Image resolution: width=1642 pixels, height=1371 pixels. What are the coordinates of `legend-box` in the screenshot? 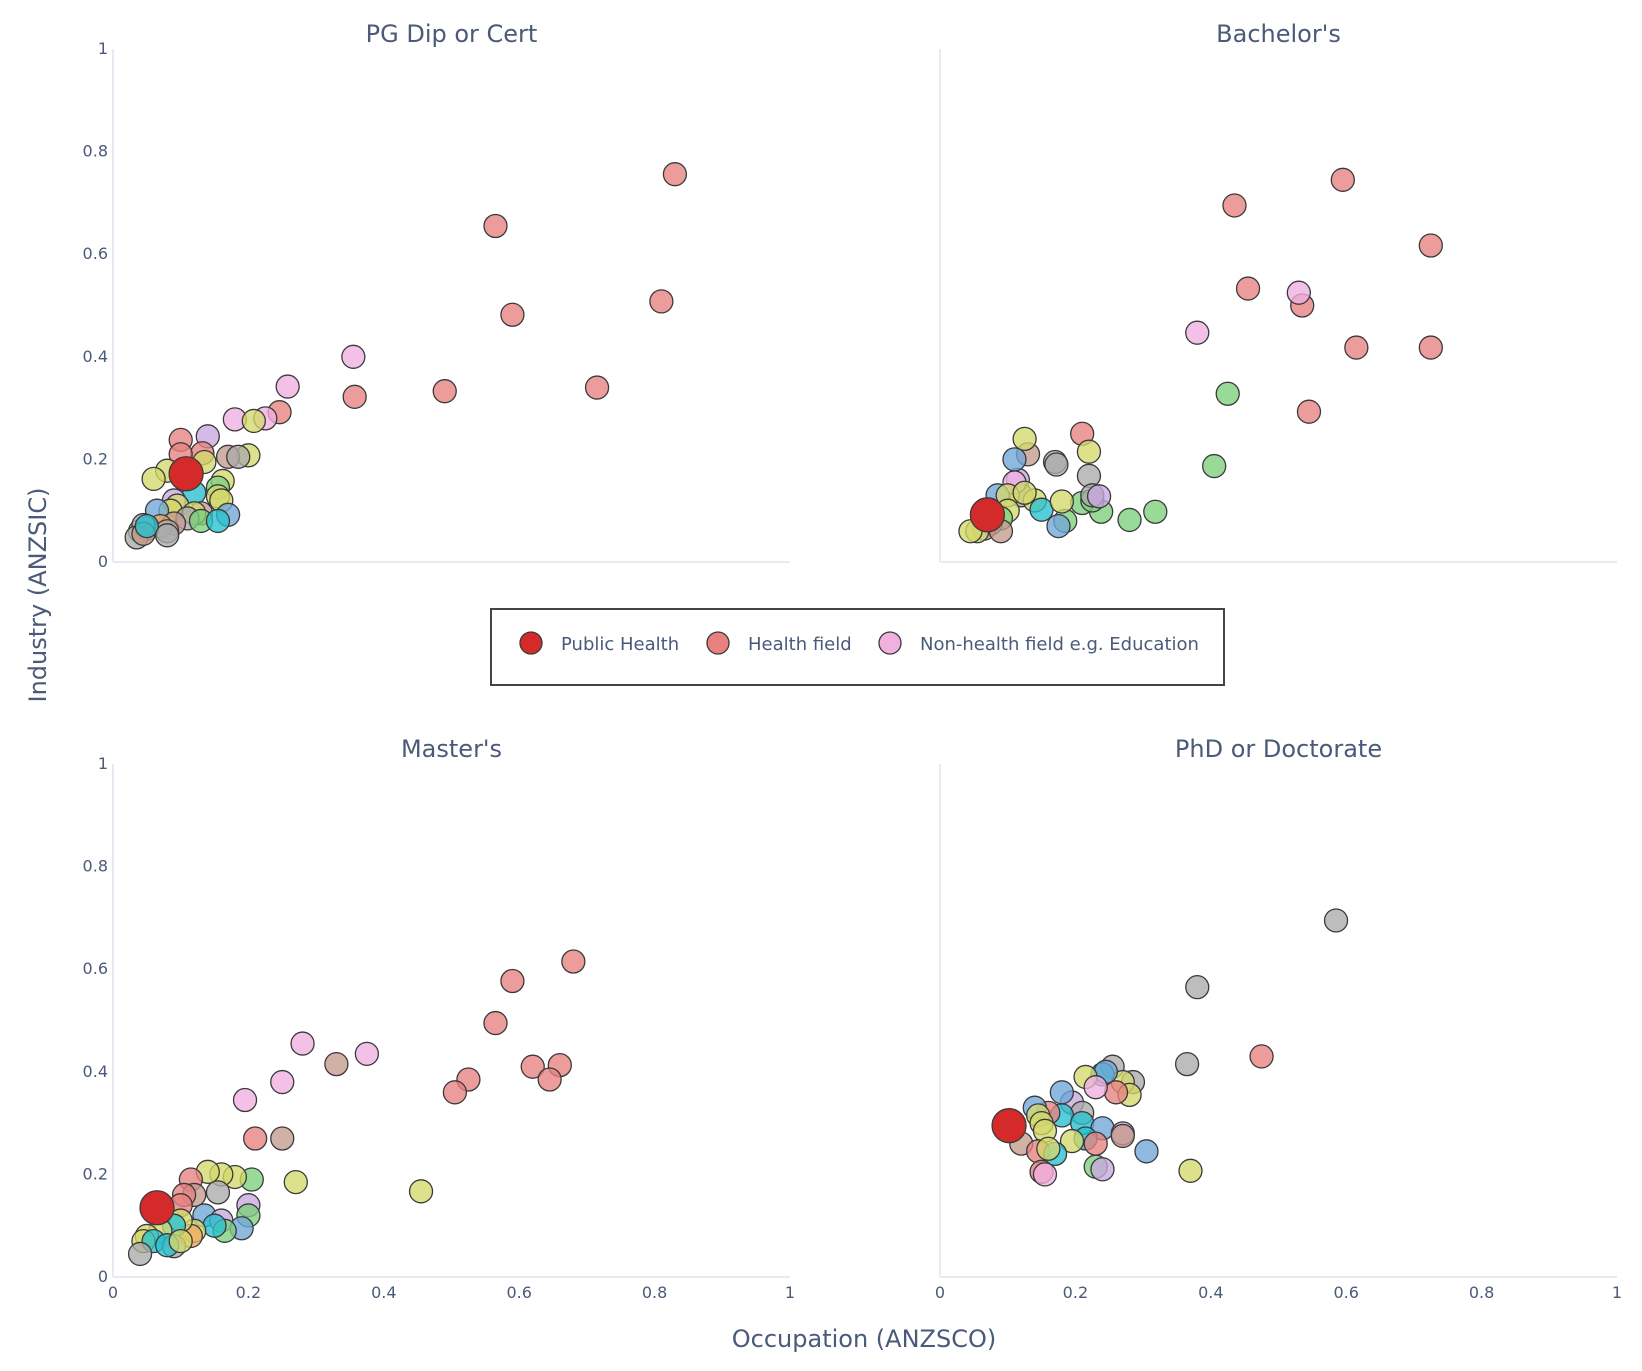 It's located at (857, 647).